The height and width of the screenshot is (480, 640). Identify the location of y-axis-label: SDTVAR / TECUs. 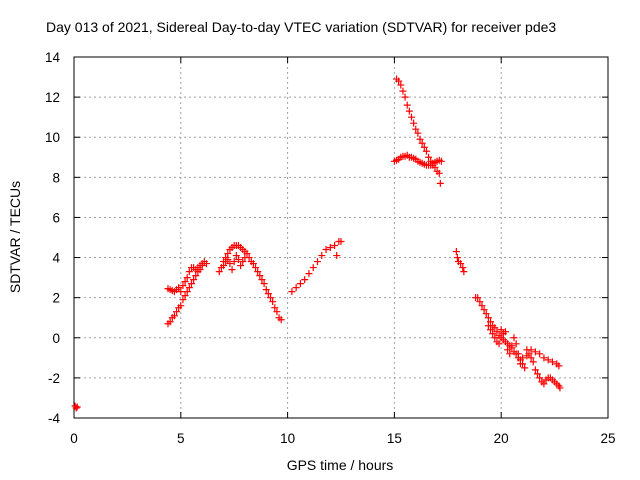
(15, 237).